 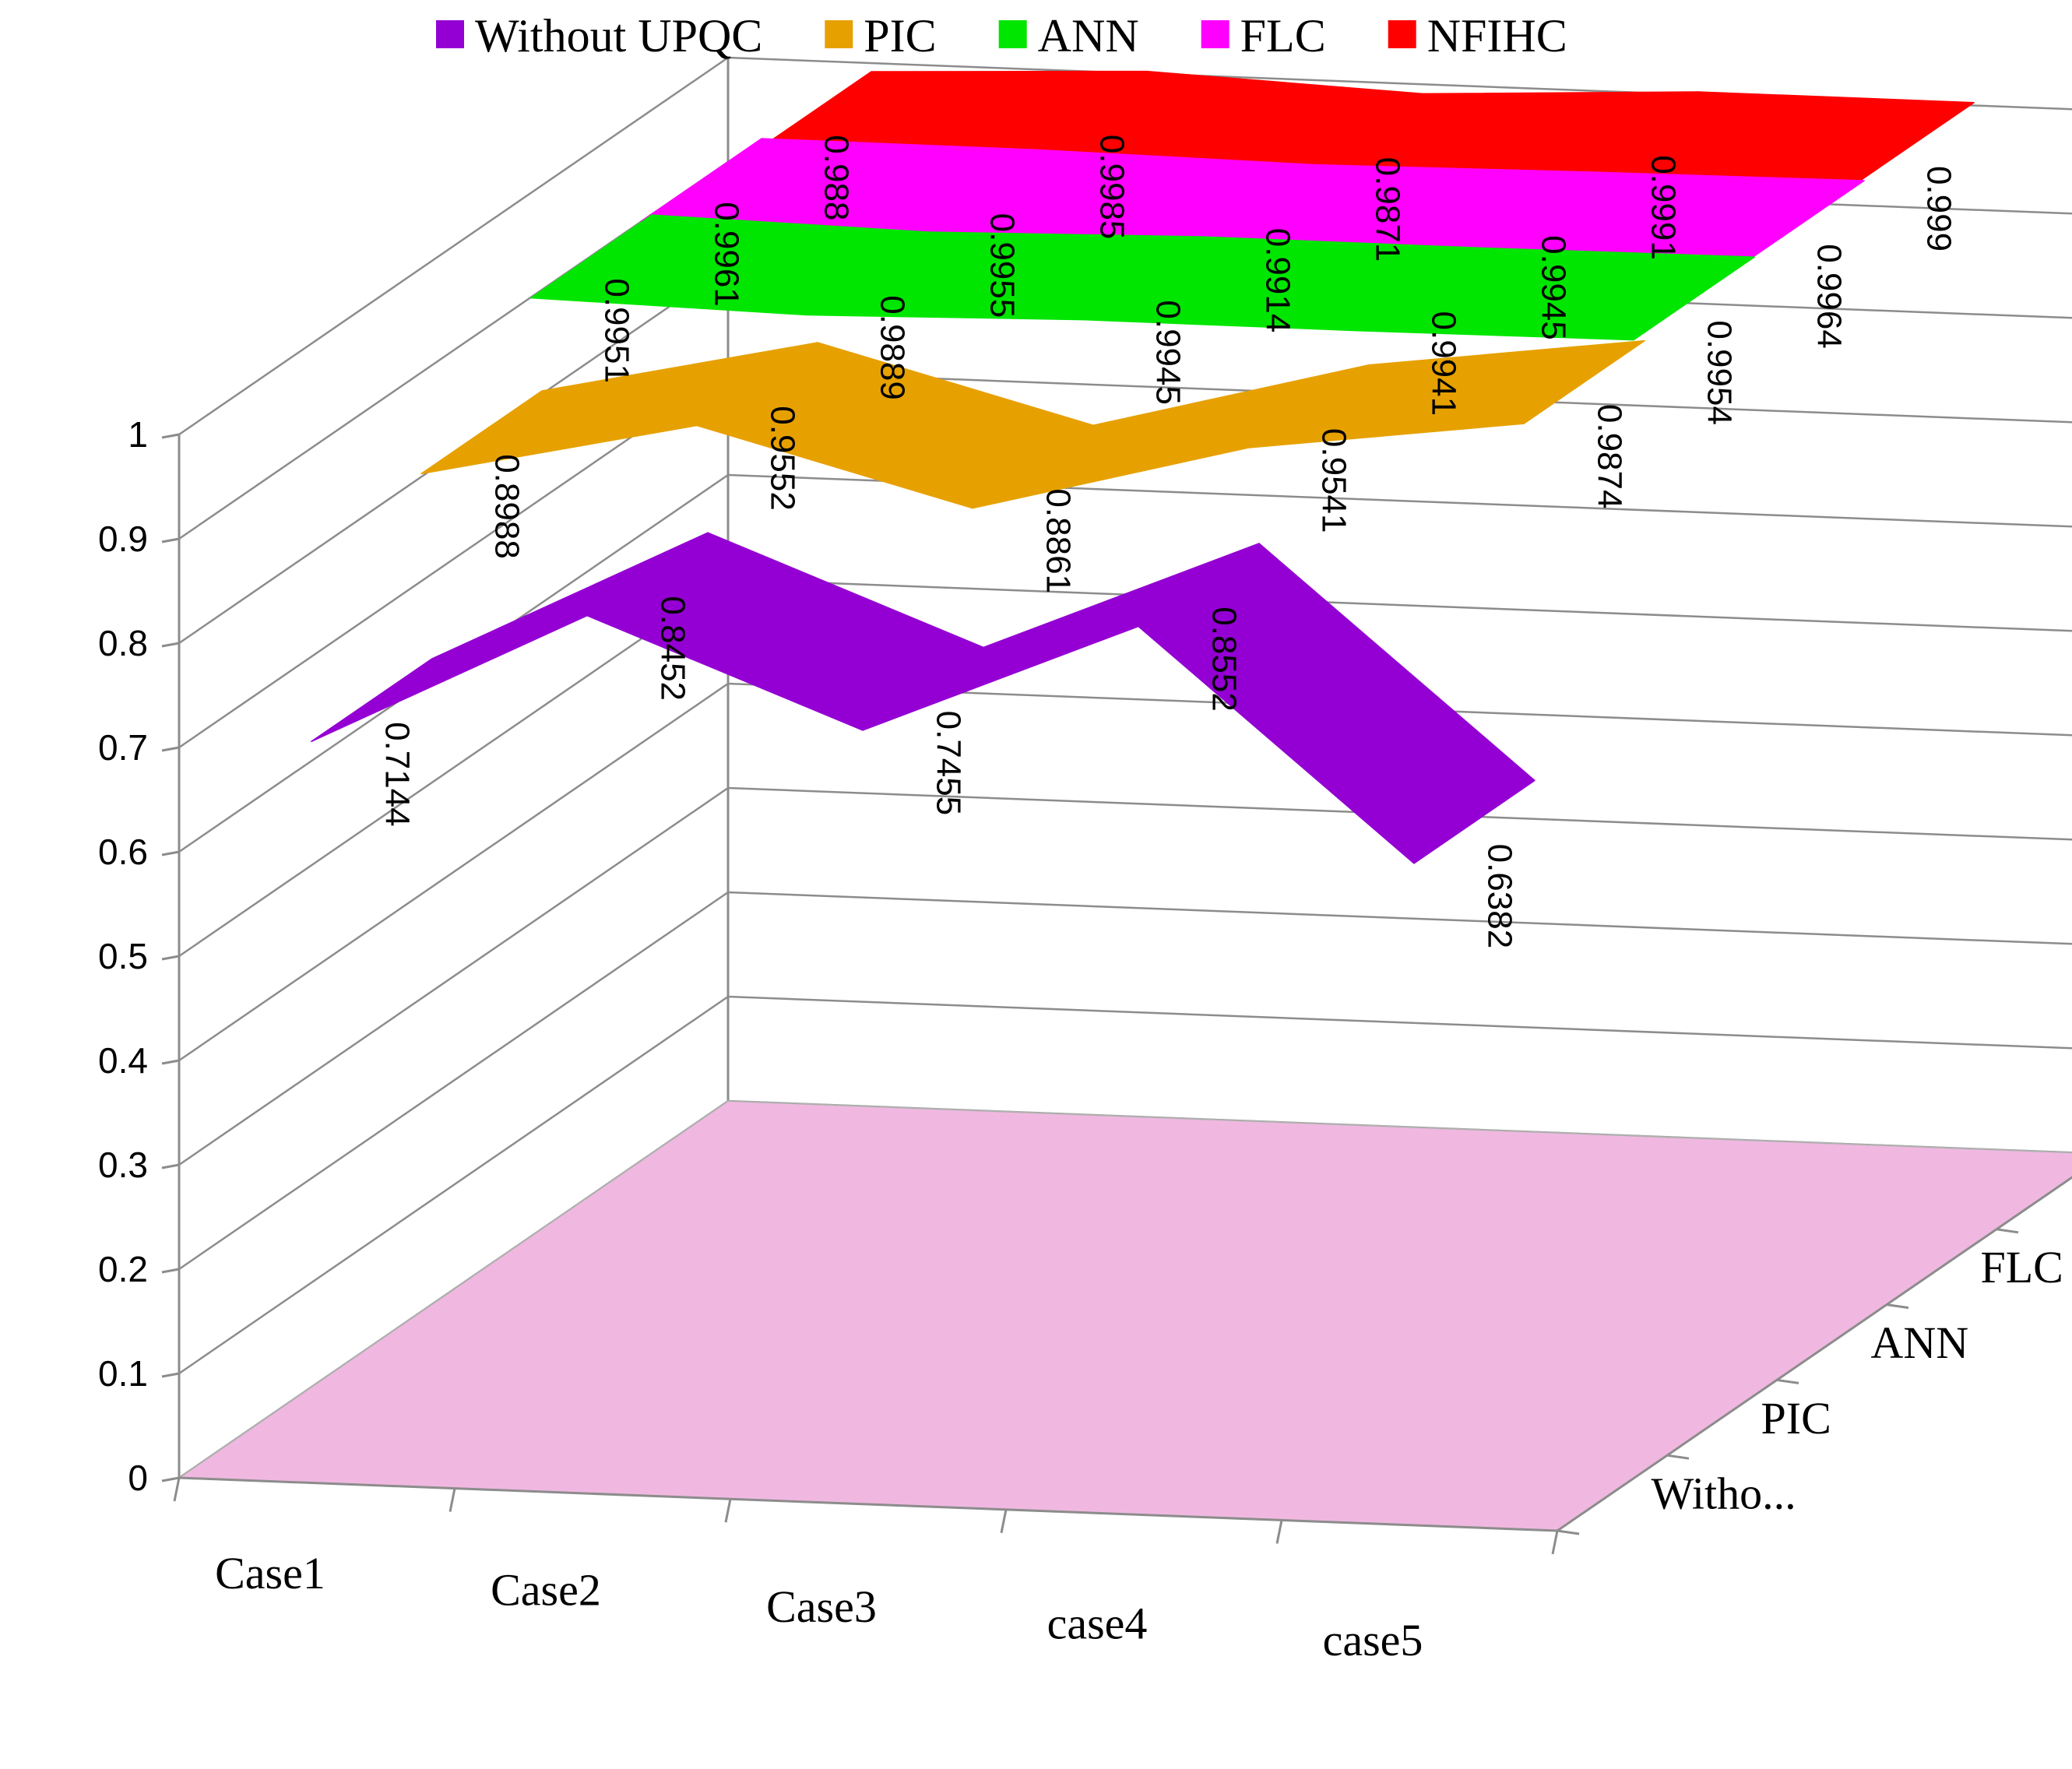 I want to click on data-label: 0.9889, so click(x=893, y=347).